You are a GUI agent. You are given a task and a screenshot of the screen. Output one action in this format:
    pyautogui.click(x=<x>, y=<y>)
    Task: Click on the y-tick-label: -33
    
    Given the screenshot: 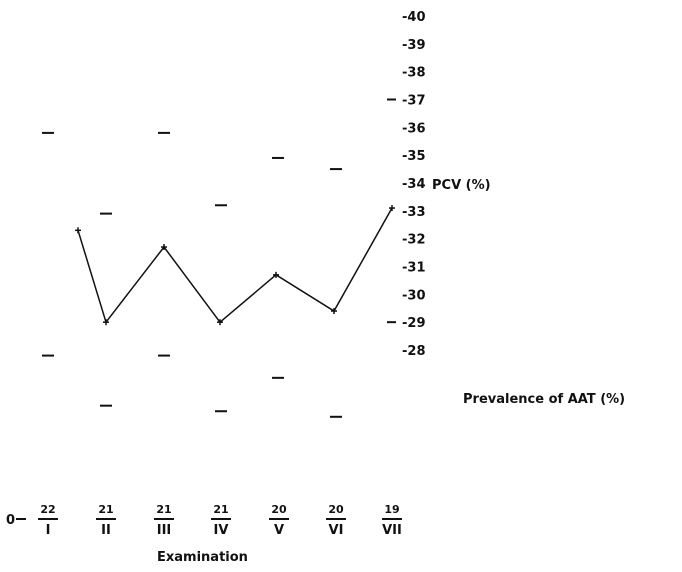 What is the action you would take?
    pyautogui.click(x=414, y=212)
    